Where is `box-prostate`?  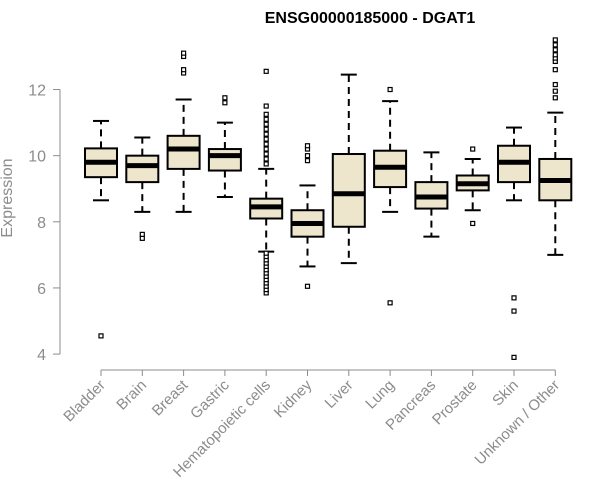
box-prostate is located at coordinates (472, 186).